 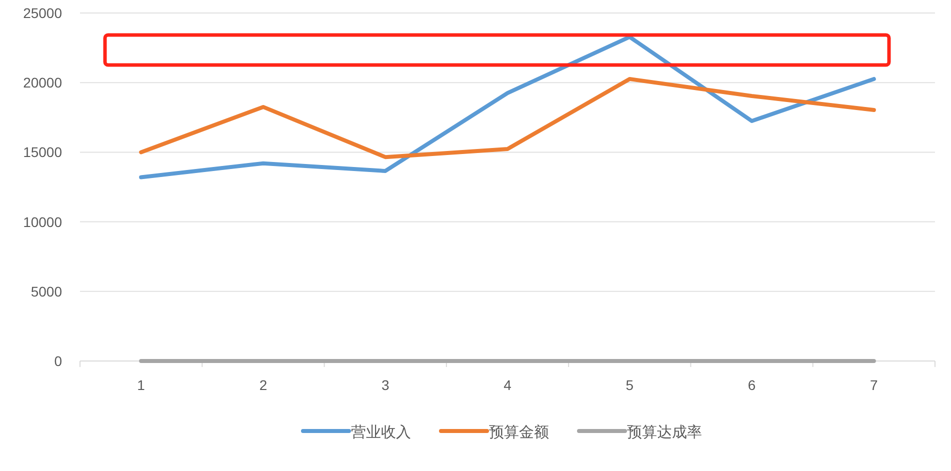 What do you see at coordinates (263, 385) in the screenshot?
I see `x-tick-label: 2` at bounding box center [263, 385].